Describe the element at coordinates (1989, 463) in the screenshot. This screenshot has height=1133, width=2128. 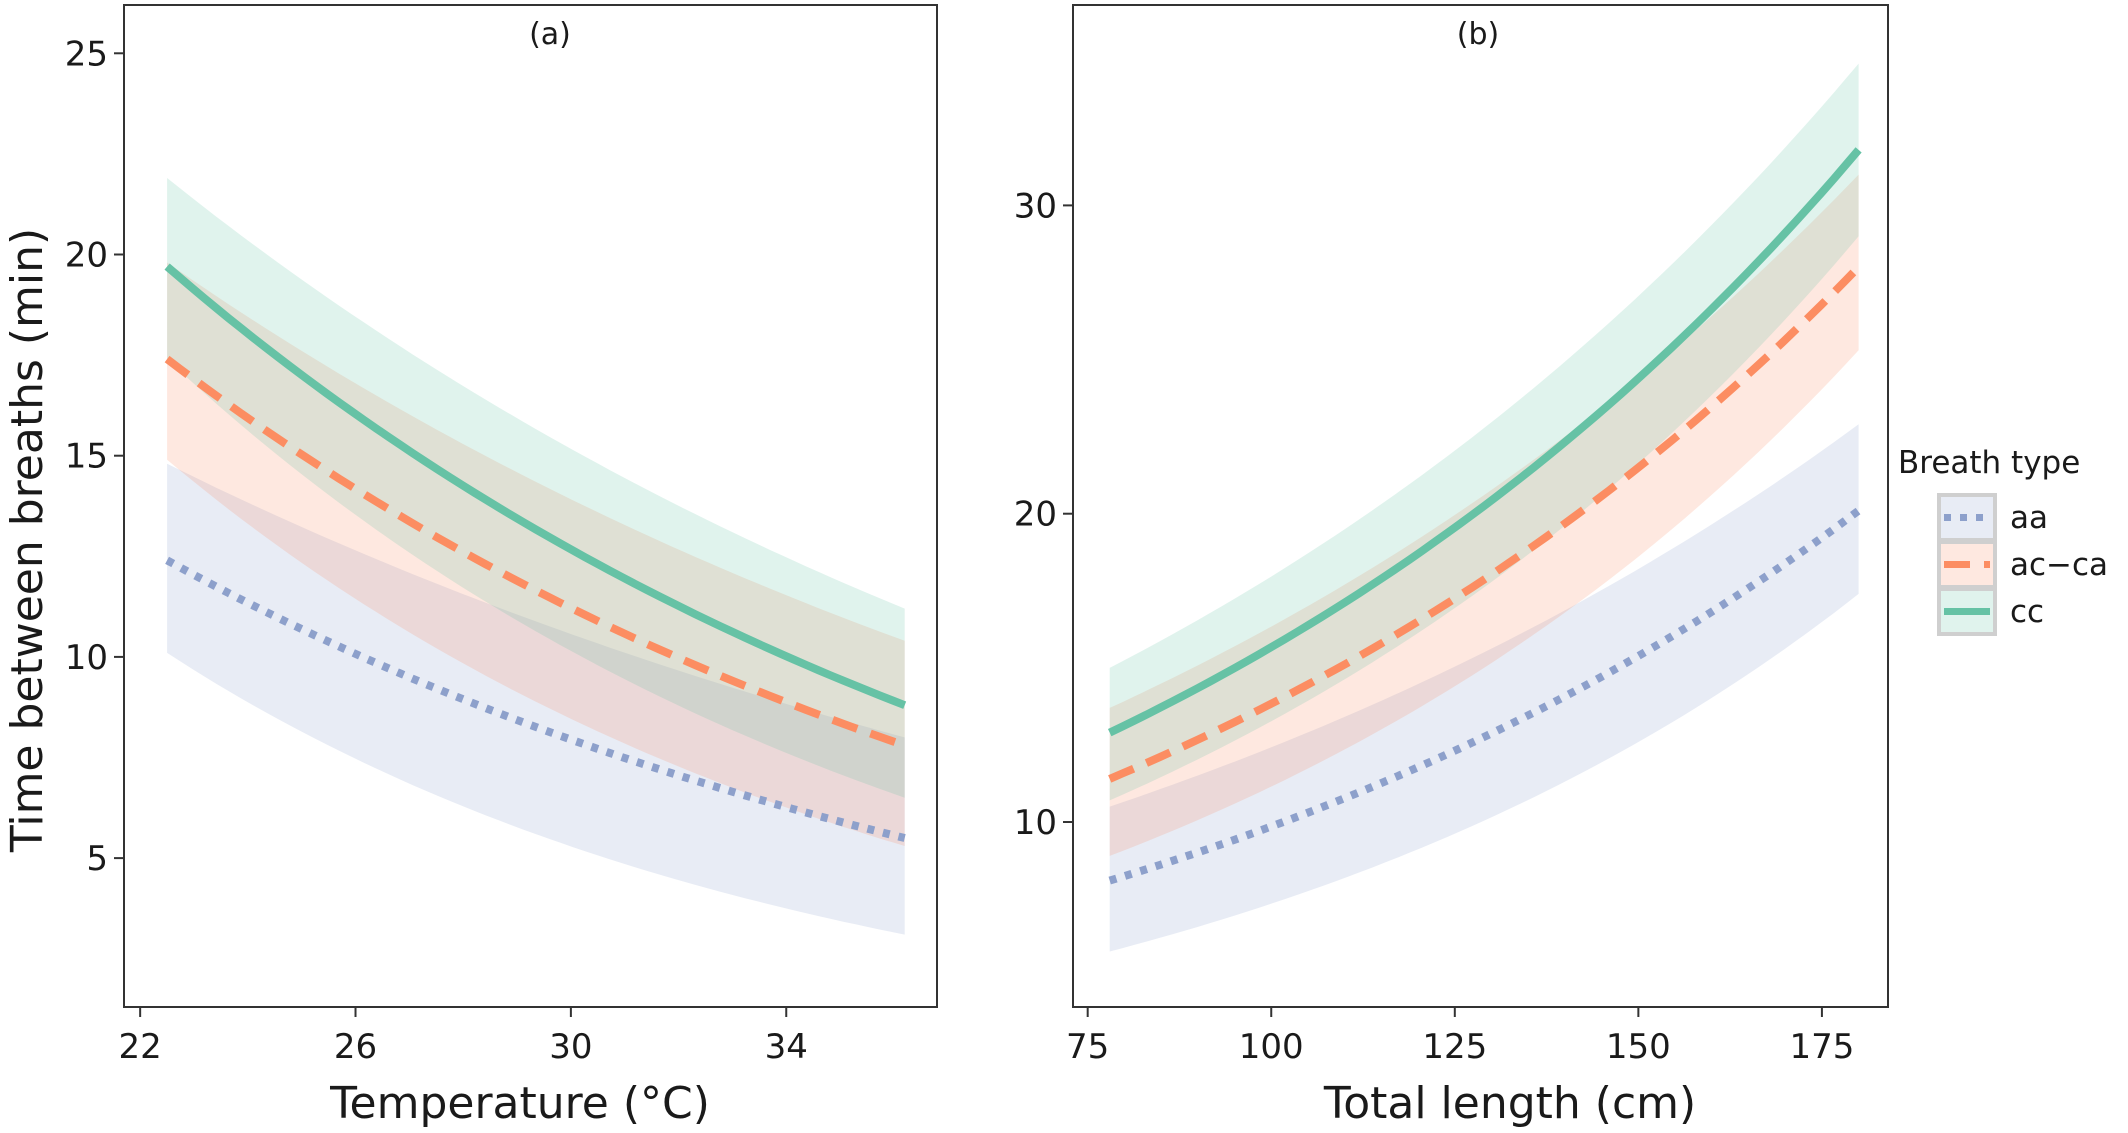
I see `legend-title: Breath type` at that location.